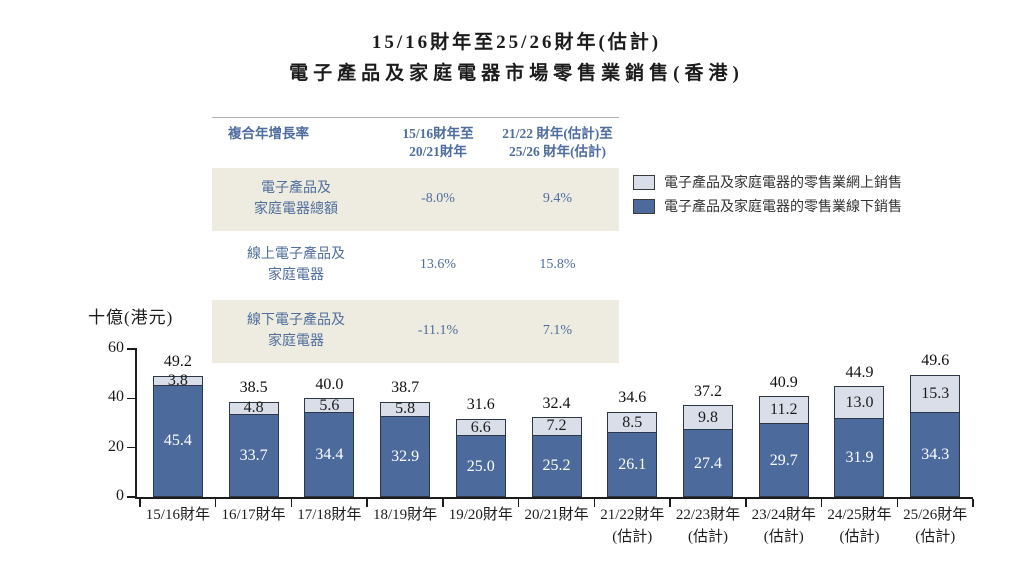 The height and width of the screenshot is (569, 1033). Describe the element at coordinates (253, 388) in the screenshot. I see `total-value-label: 38.5` at that location.